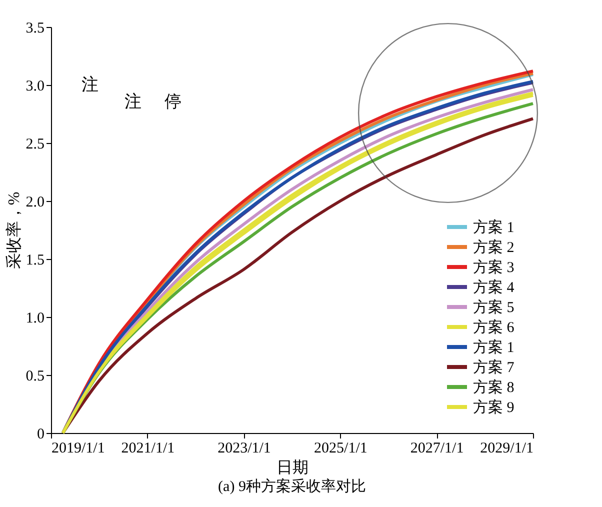 The width and height of the screenshot is (602, 507). I want to click on legend-label: 方案 2, so click(493, 247).